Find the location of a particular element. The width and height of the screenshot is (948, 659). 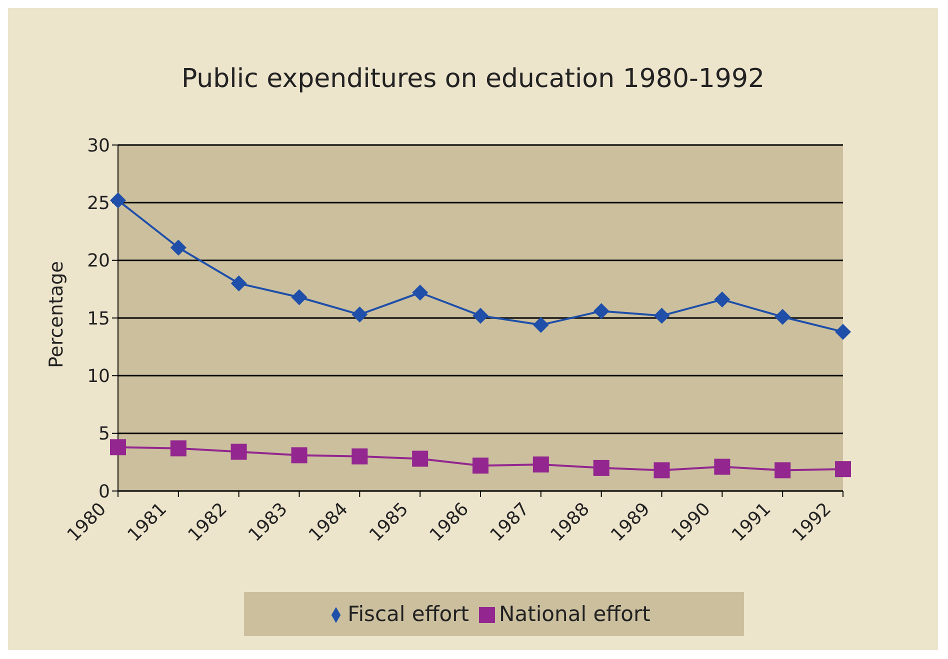

y-tick-label: 15 is located at coordinates (98, 319).